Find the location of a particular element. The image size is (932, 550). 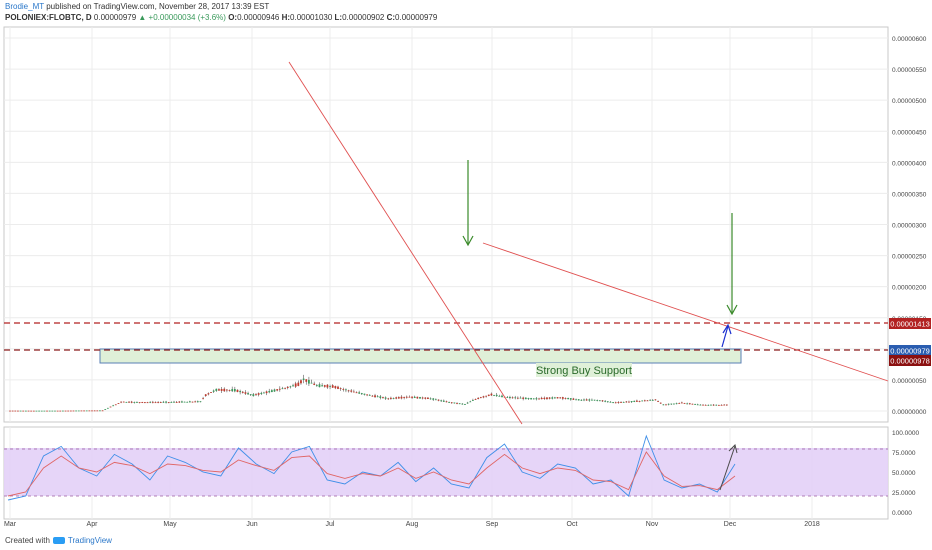

support-label-bg is located at coordinates (584, 370).